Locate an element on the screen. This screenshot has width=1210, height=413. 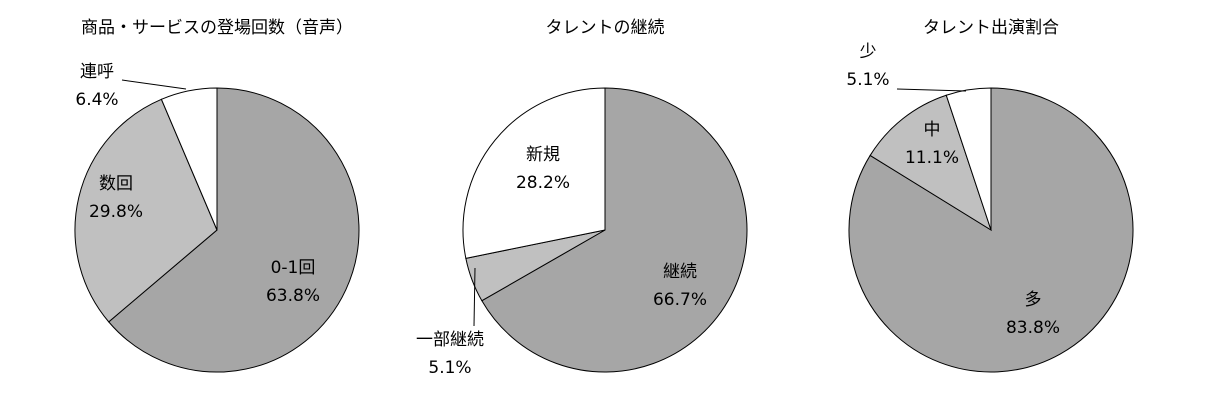
slice-label: 0-1回 is located at coordinates (293, 268).